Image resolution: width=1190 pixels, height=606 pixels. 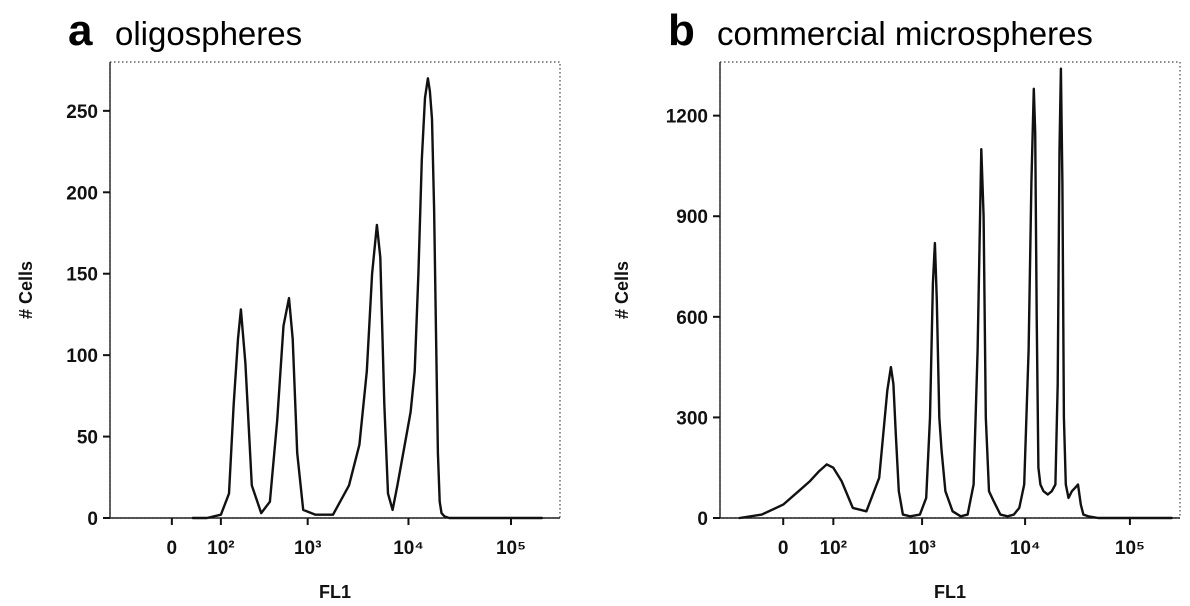 What do you see at coordinates (346, 538) in the screenshot?
I see `panel-a-x-ticks: 0 10² 10³ 10⁴ 10⁵` at bounding box center [346, 538].